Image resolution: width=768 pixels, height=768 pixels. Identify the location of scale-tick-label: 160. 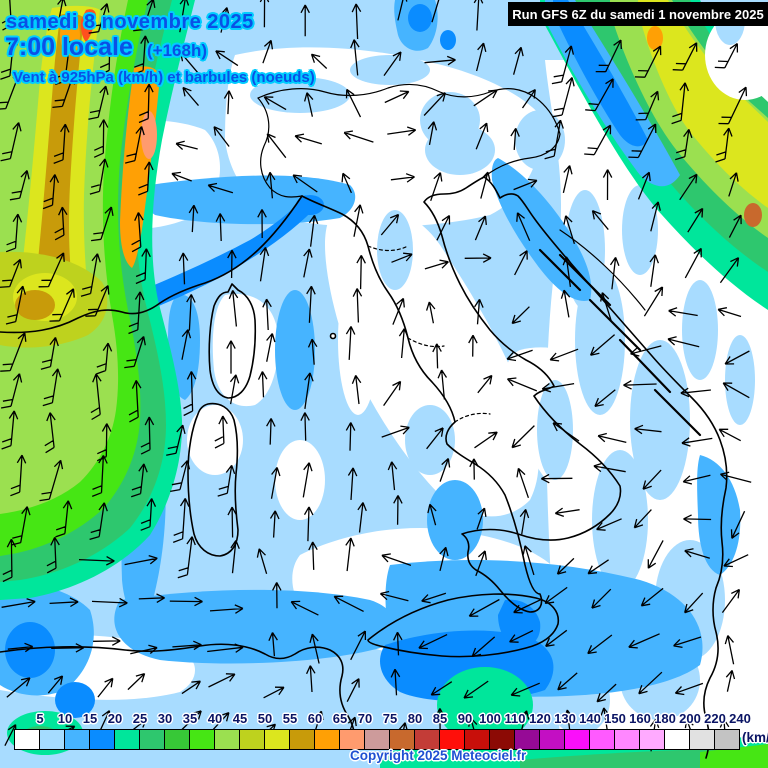
(640, 718).